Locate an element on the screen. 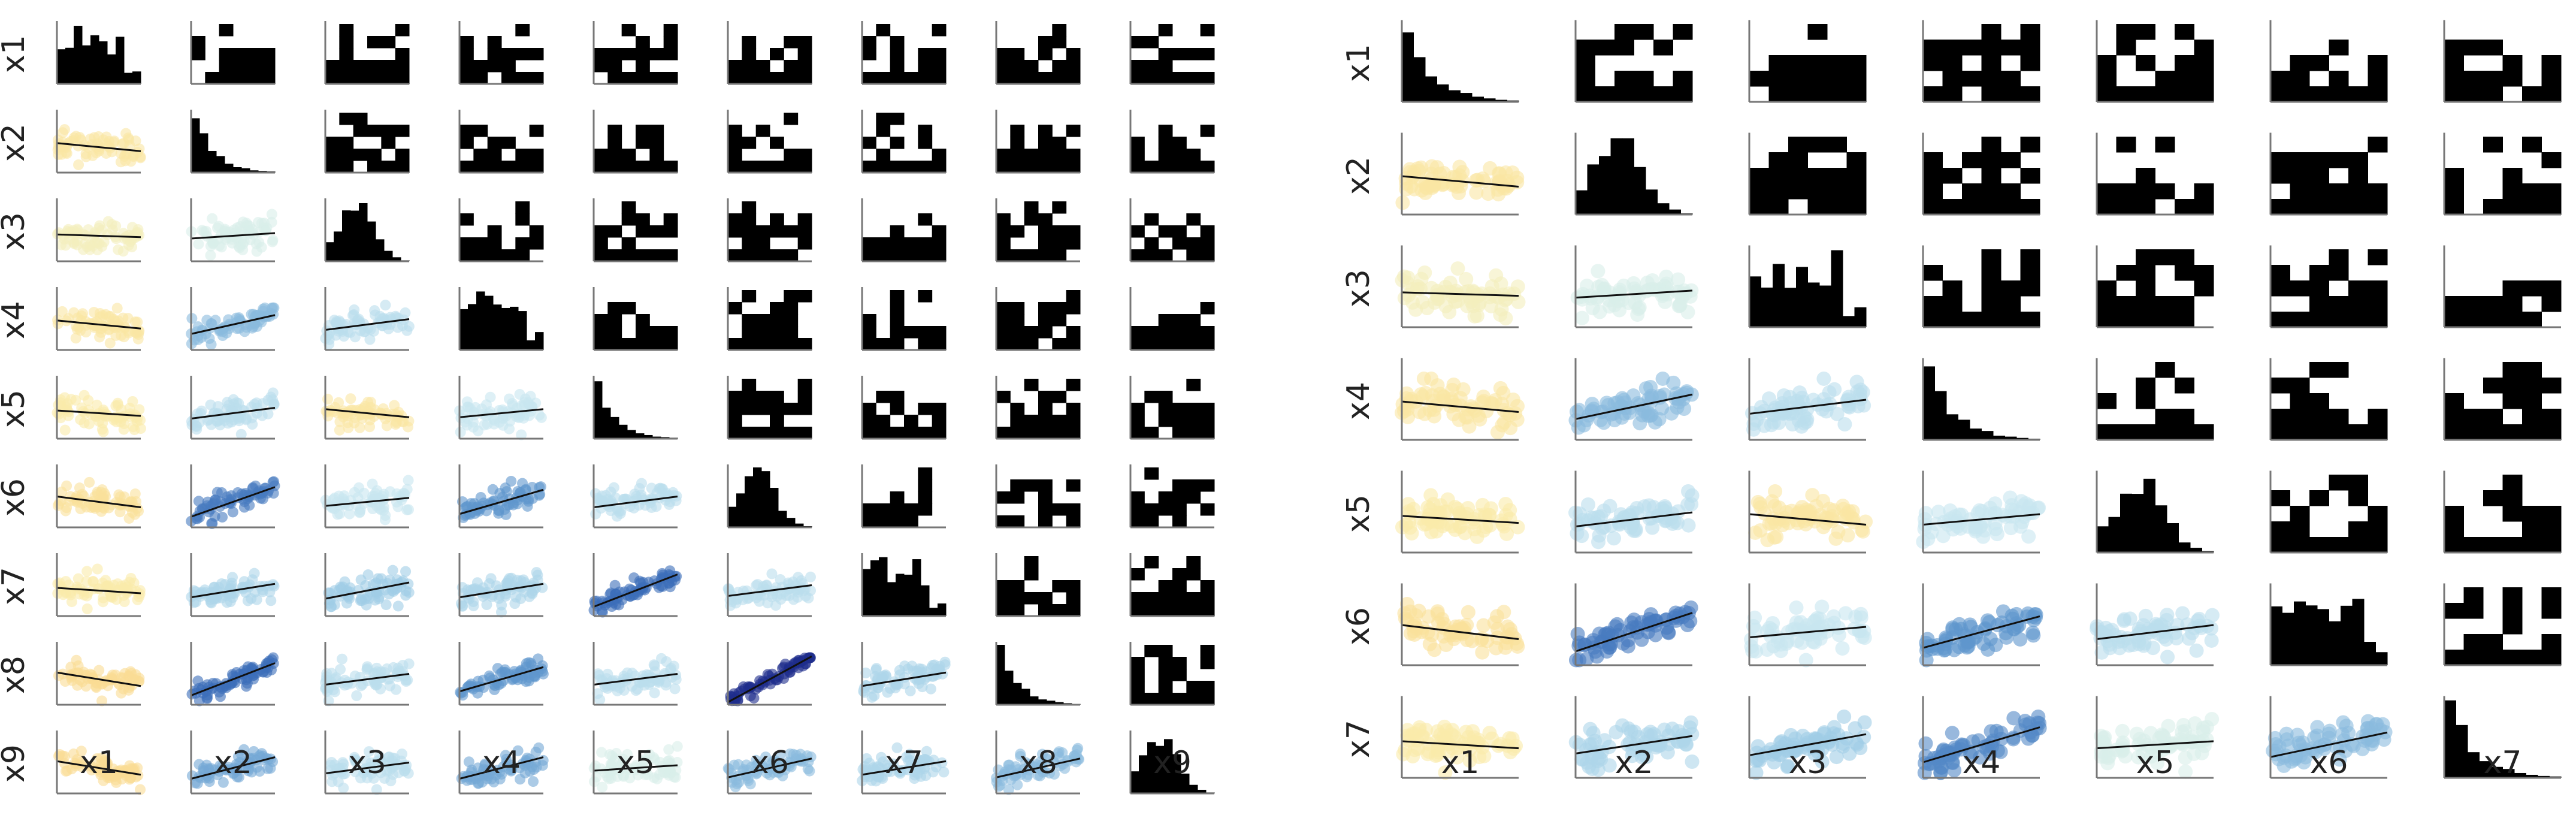 The height and width of the screenshot is (824, 2576). panel-x8-x3 is located at coordinates (367, 674).